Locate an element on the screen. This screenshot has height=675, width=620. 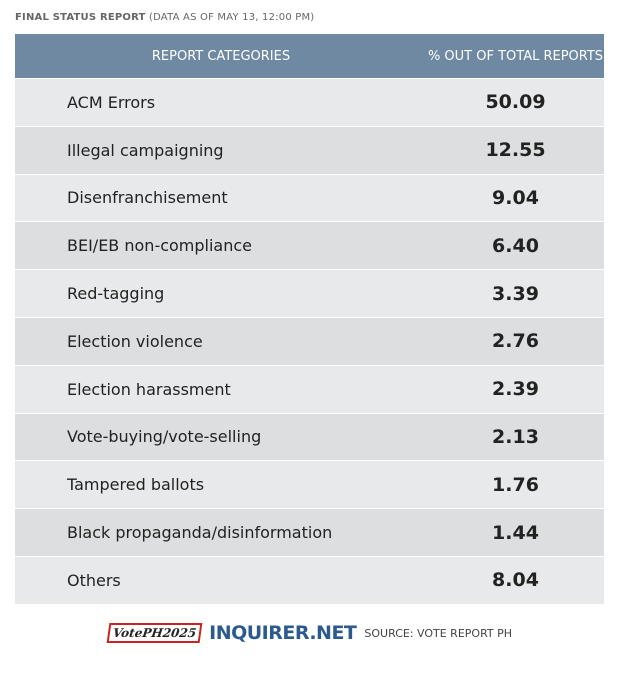
table-row: ACM Errors 50.09 is located at coordinates (309, 102).